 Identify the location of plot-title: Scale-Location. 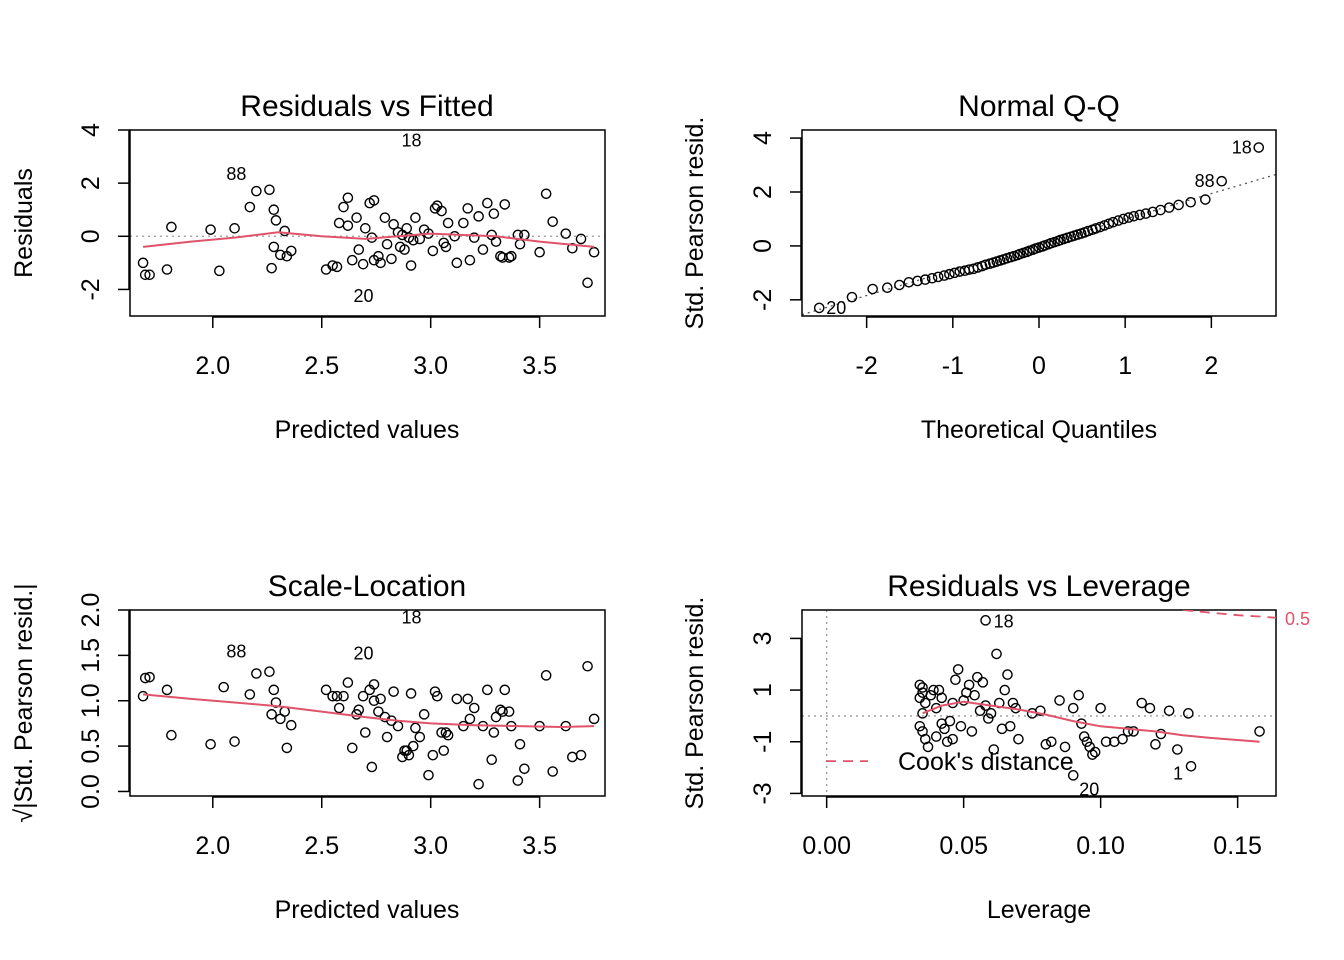
(367, 586).